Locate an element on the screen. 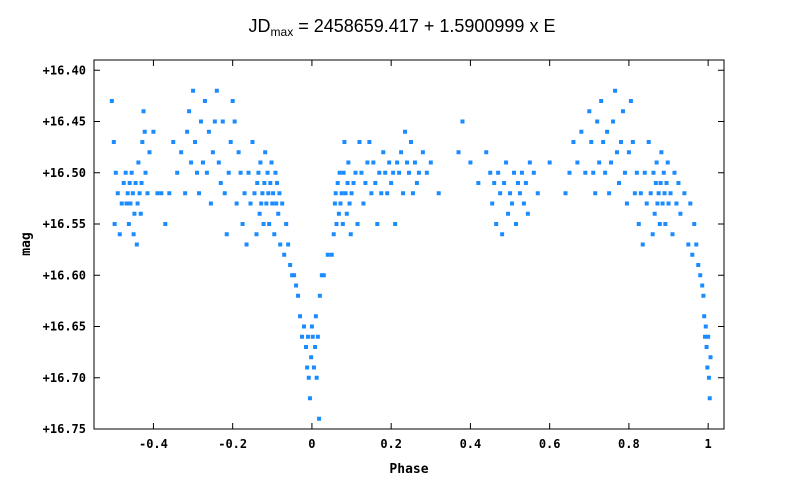  y-axis-title: mag is located at coordinates (26, 243).